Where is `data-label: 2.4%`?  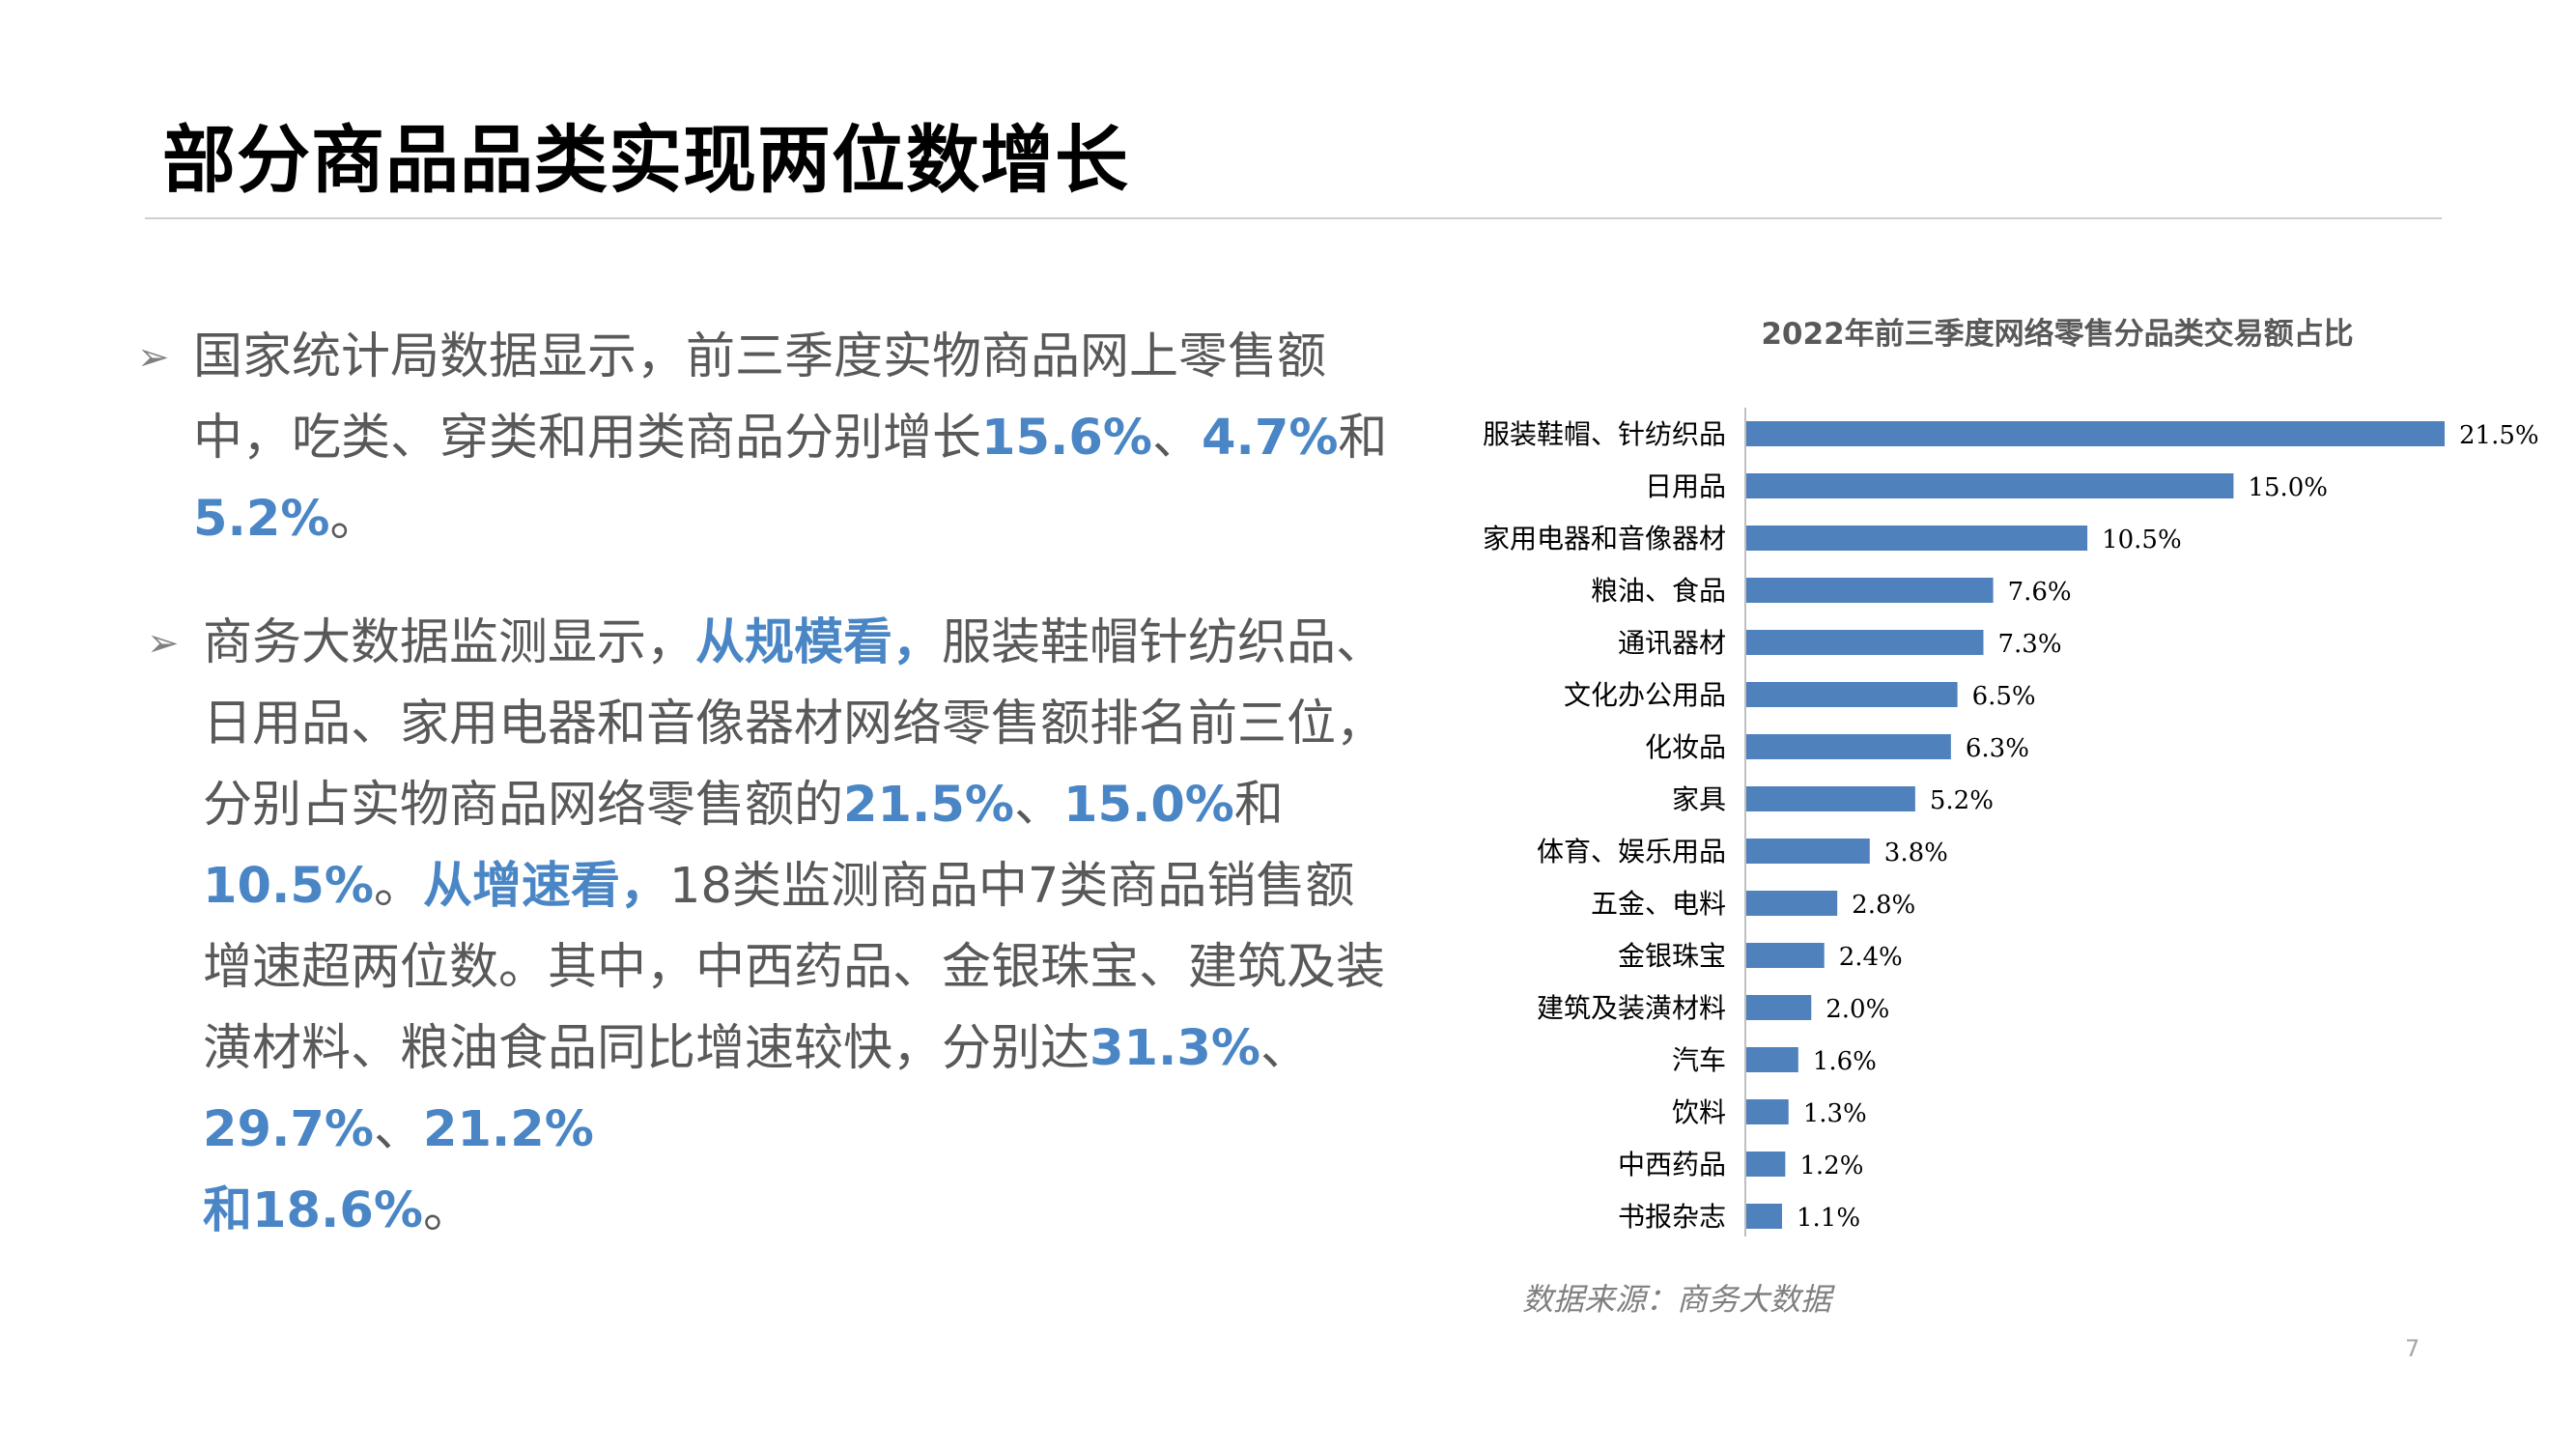 data-label: 2.4% is located at coordinates (1871, 958).